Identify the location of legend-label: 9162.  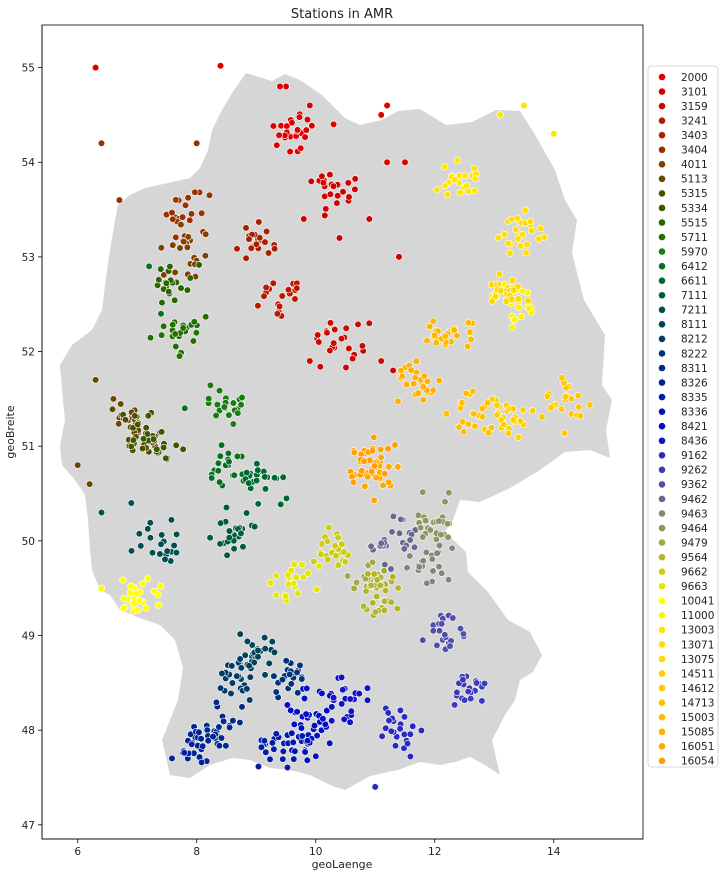
(694, 456).